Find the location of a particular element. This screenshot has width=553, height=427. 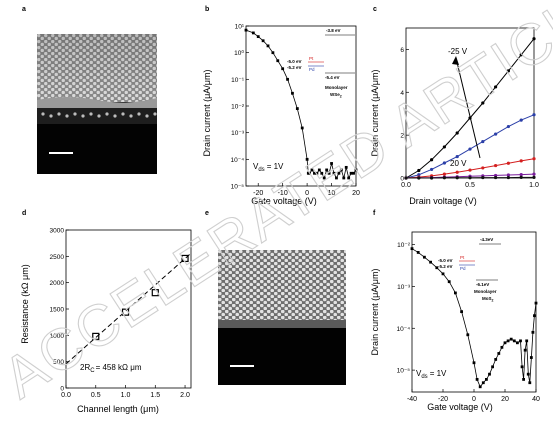

f-y-tick-label: 10⁻⁵ is located at coordinates (404, 371).